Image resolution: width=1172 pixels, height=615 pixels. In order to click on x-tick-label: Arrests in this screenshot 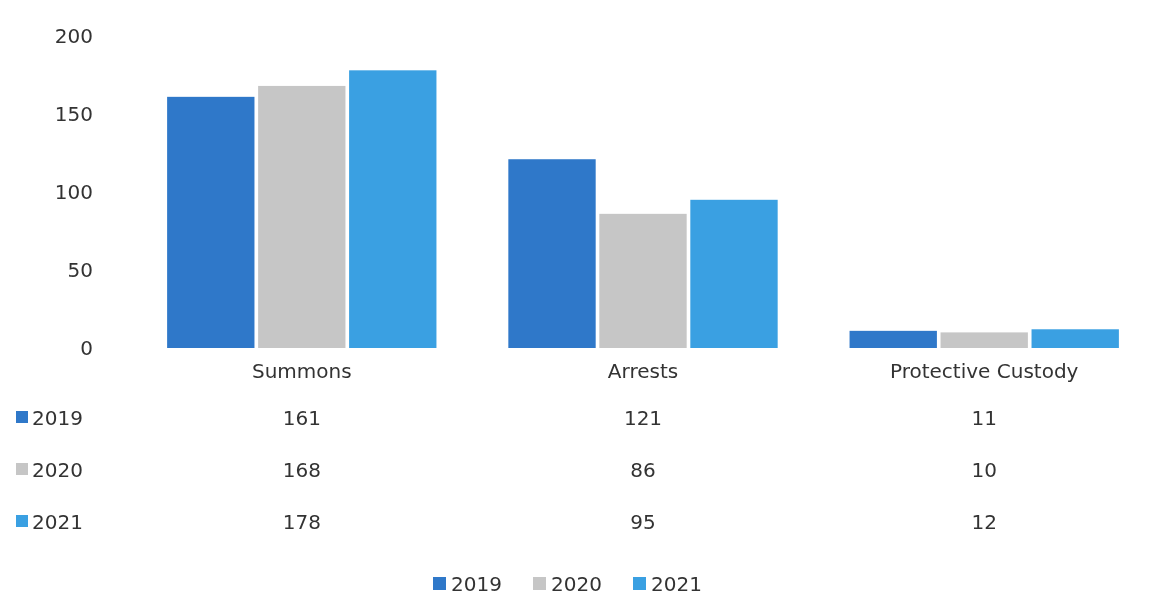, I will do `click(643, 371)`.